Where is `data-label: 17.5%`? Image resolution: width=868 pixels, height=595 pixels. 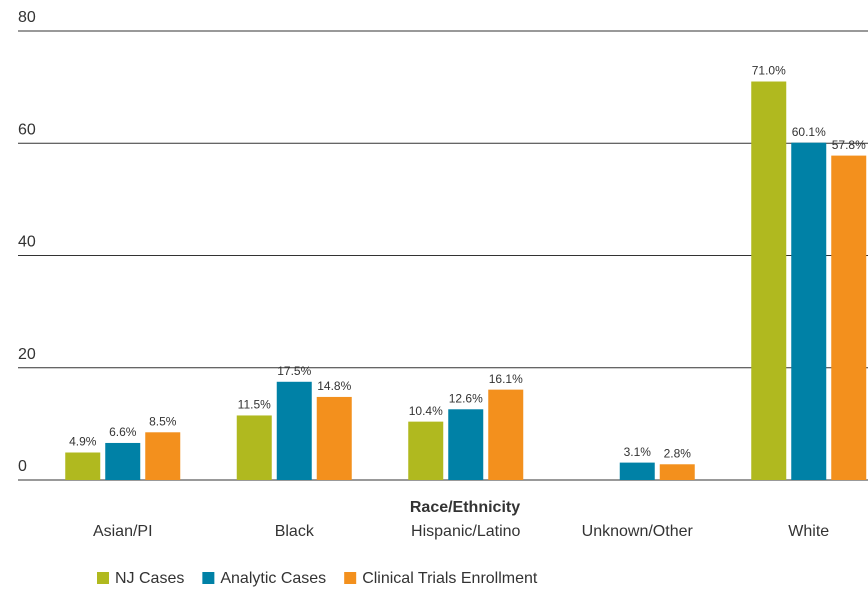 data-label: 17.5% is located at coordinates (294, 371).